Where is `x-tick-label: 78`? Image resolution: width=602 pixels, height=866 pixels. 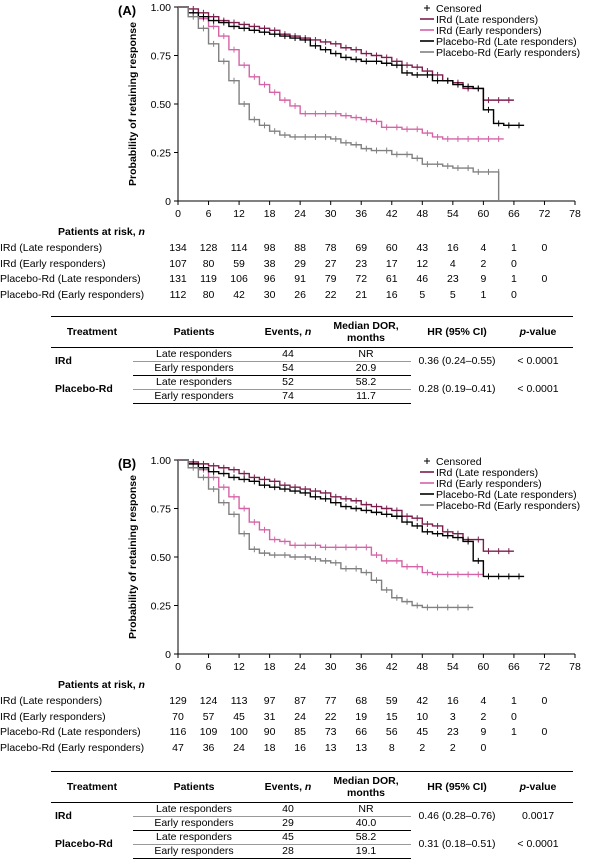 x-tick-label: 78 is located at coordinates (575, 214).